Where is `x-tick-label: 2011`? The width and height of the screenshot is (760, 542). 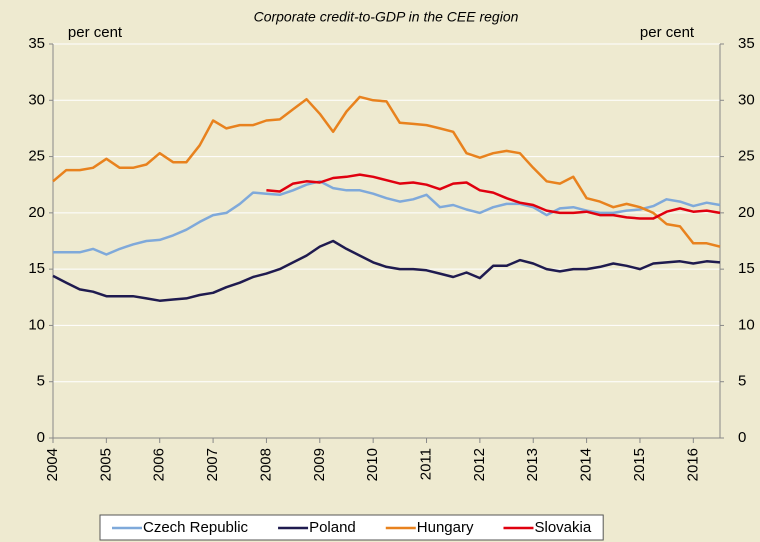
x-tick-label: 2011 is located at coordinates (425, 464).